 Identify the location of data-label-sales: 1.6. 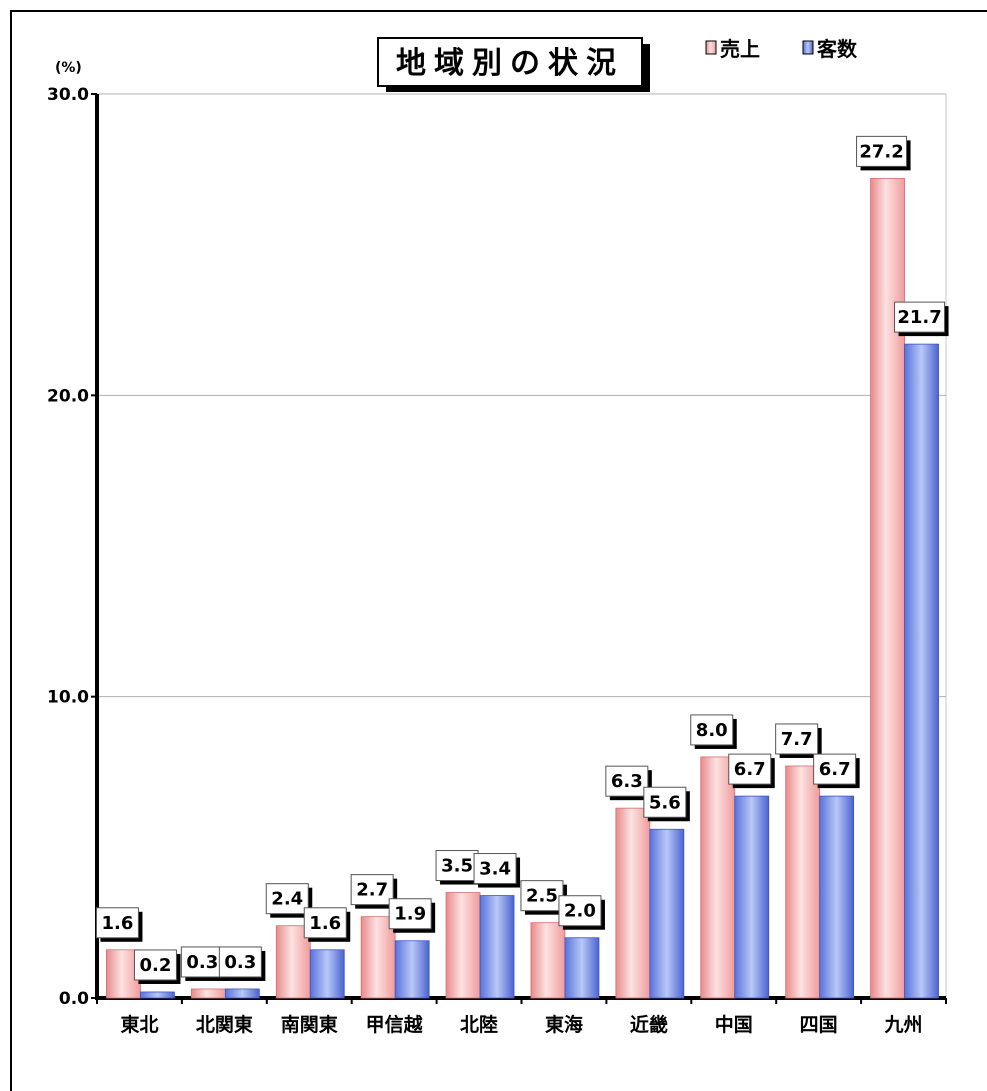
(118, 923).